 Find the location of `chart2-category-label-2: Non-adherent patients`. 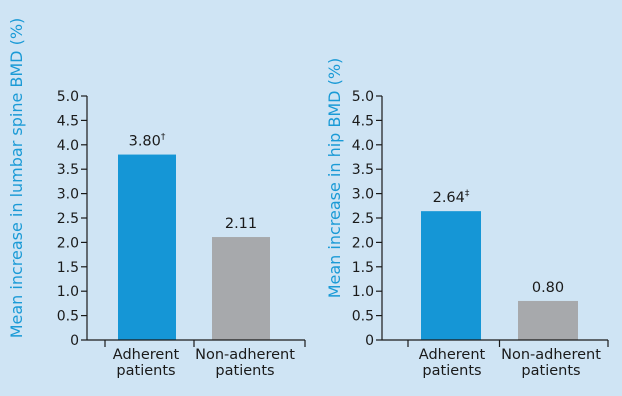

chart2-category-label-2: Non-adherent patients is located at coordinates (551, 363).